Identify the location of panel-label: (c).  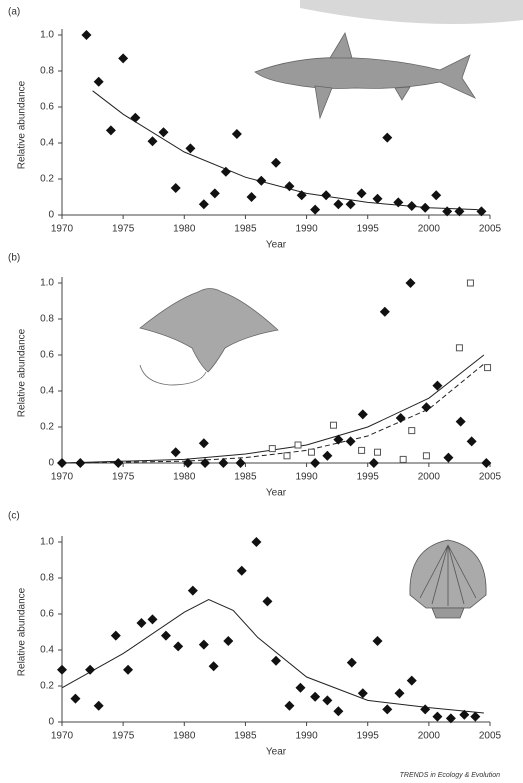
(14, 516).